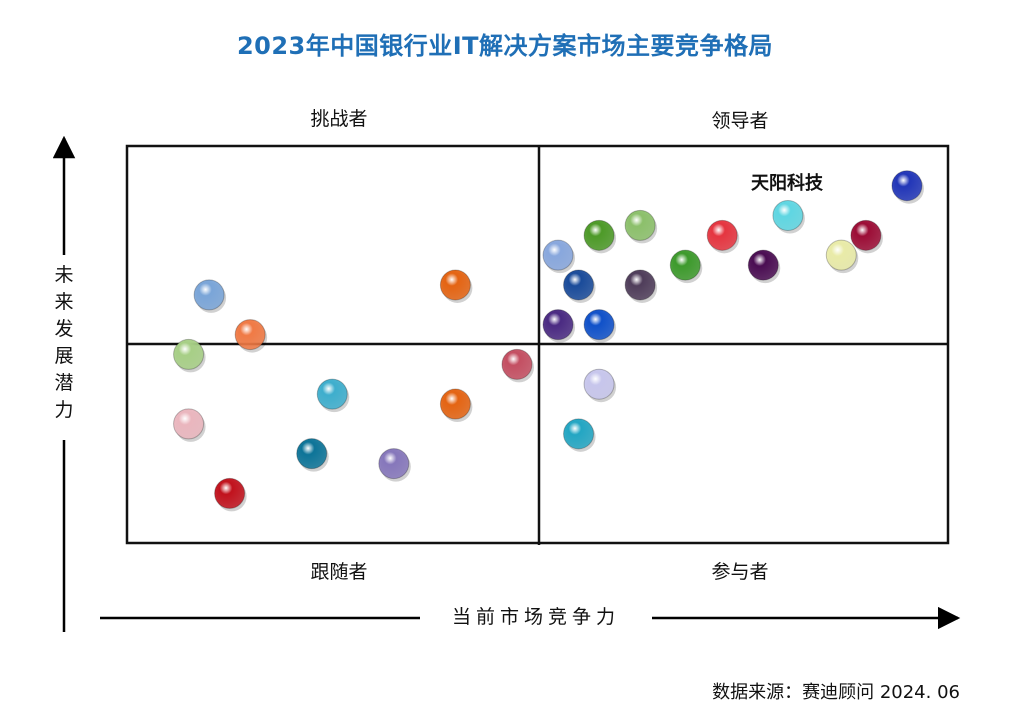  What do you see at coordinates (339, 119) in the screenshot?
I see `quadrant-label-top-left: 挑战者` at bounding box center [339, 119].